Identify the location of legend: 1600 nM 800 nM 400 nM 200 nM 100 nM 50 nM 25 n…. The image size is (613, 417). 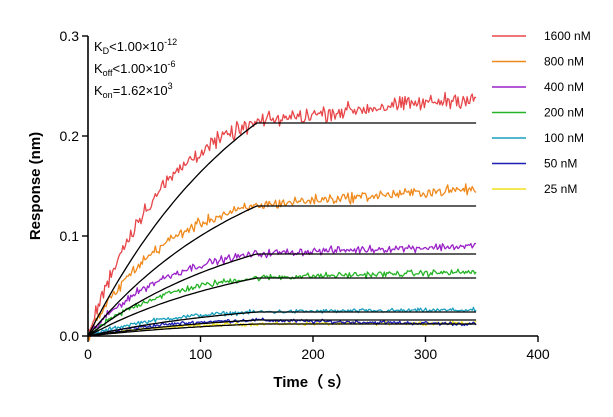
(541, 112).